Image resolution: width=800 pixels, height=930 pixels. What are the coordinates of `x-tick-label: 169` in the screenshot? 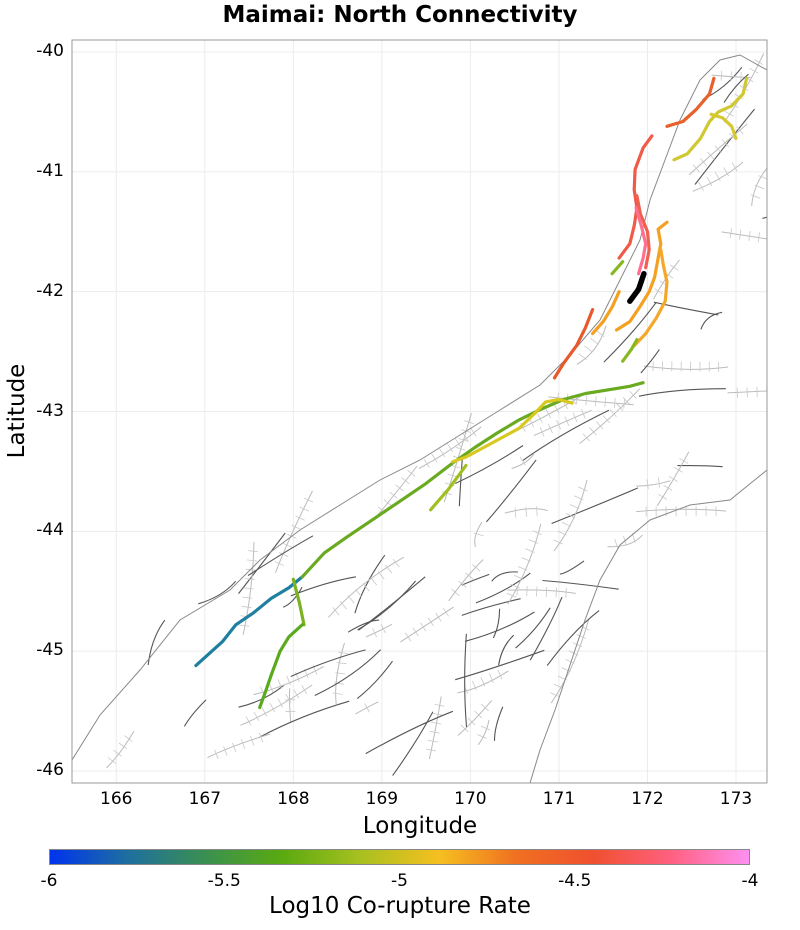 It's located at (382, 799).